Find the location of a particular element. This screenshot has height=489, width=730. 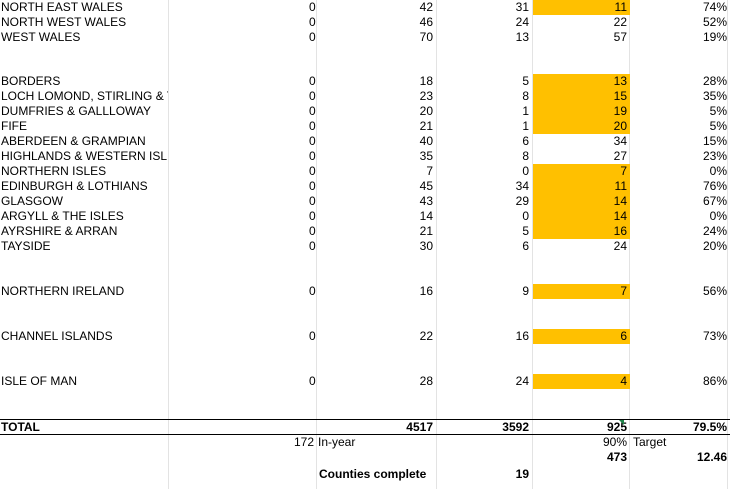

row-c: 18 is located at coordinates (426, 81).